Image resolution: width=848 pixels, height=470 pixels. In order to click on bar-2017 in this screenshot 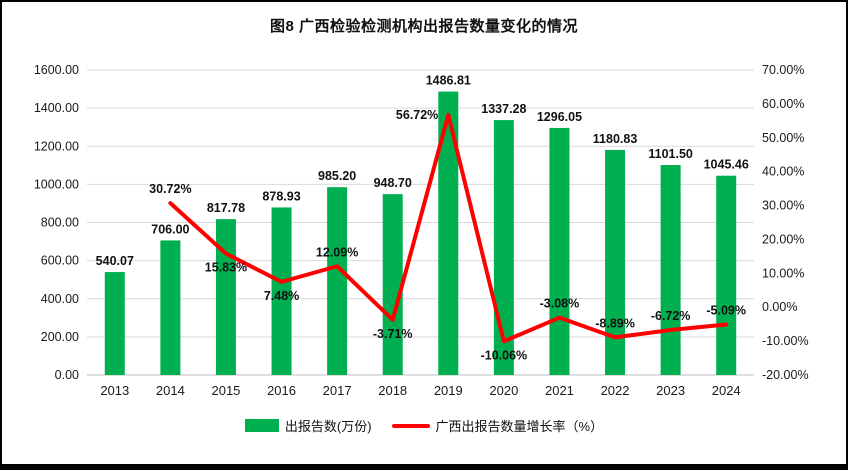, I will do `click(337, 281)`.